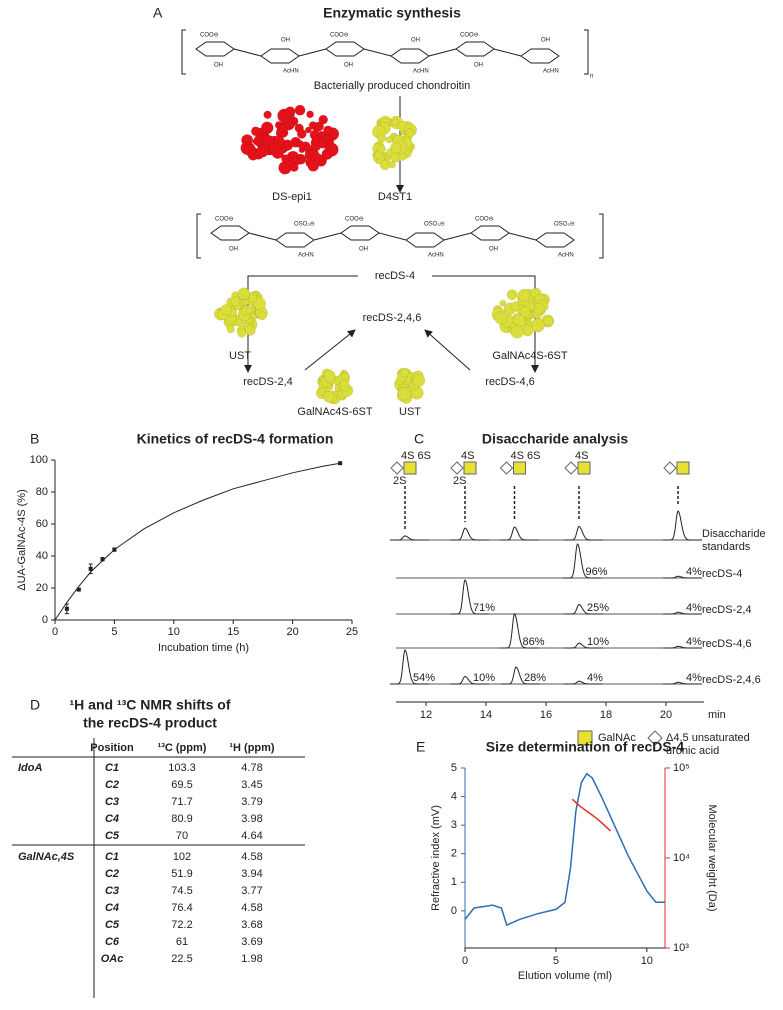 The width and height of the screenshot is (783, 1010). Describe the element at coordinates (55, 632) in the screenshot. I see `x-tick-label: 0` at that location.